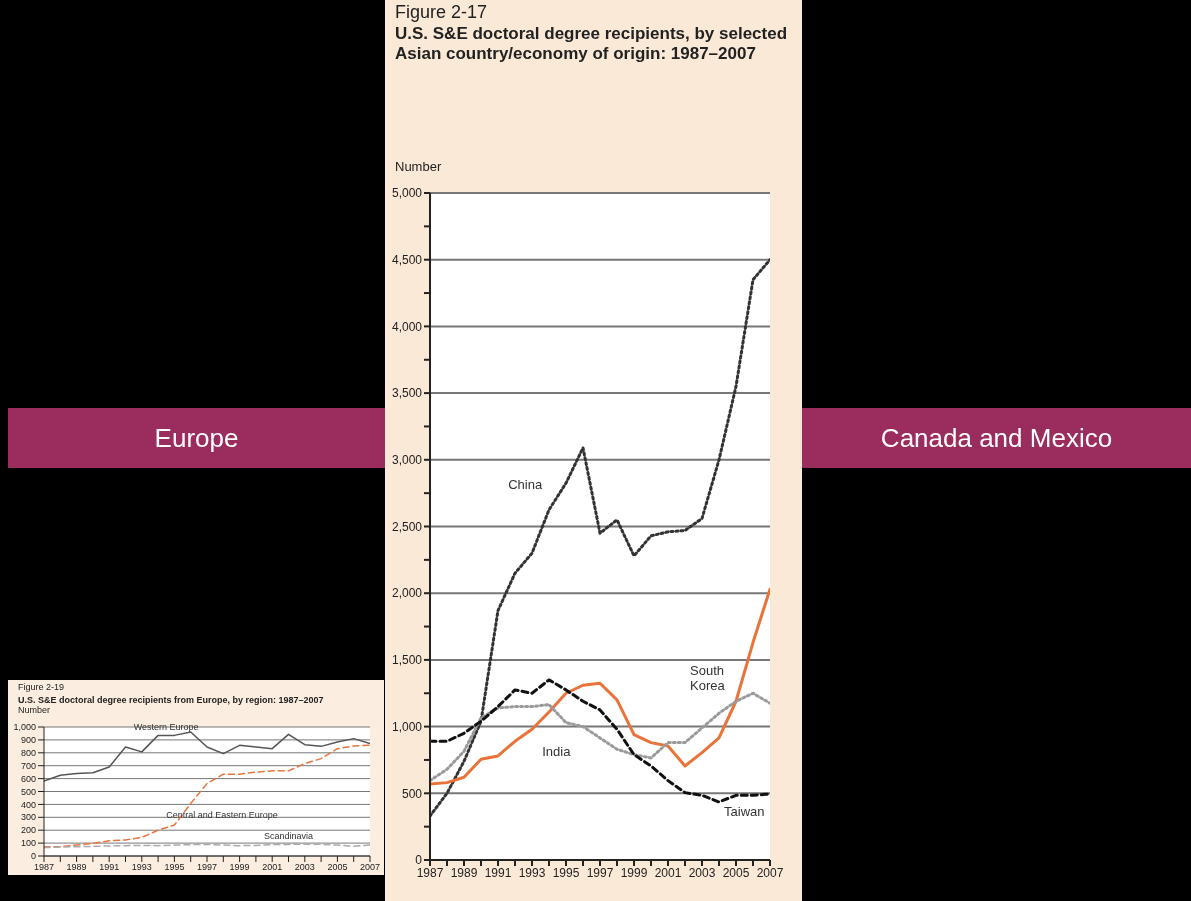 The width and height of the screenshot is (1191, 901). I want to click on y-tick-label: 300, so click(28, 817).